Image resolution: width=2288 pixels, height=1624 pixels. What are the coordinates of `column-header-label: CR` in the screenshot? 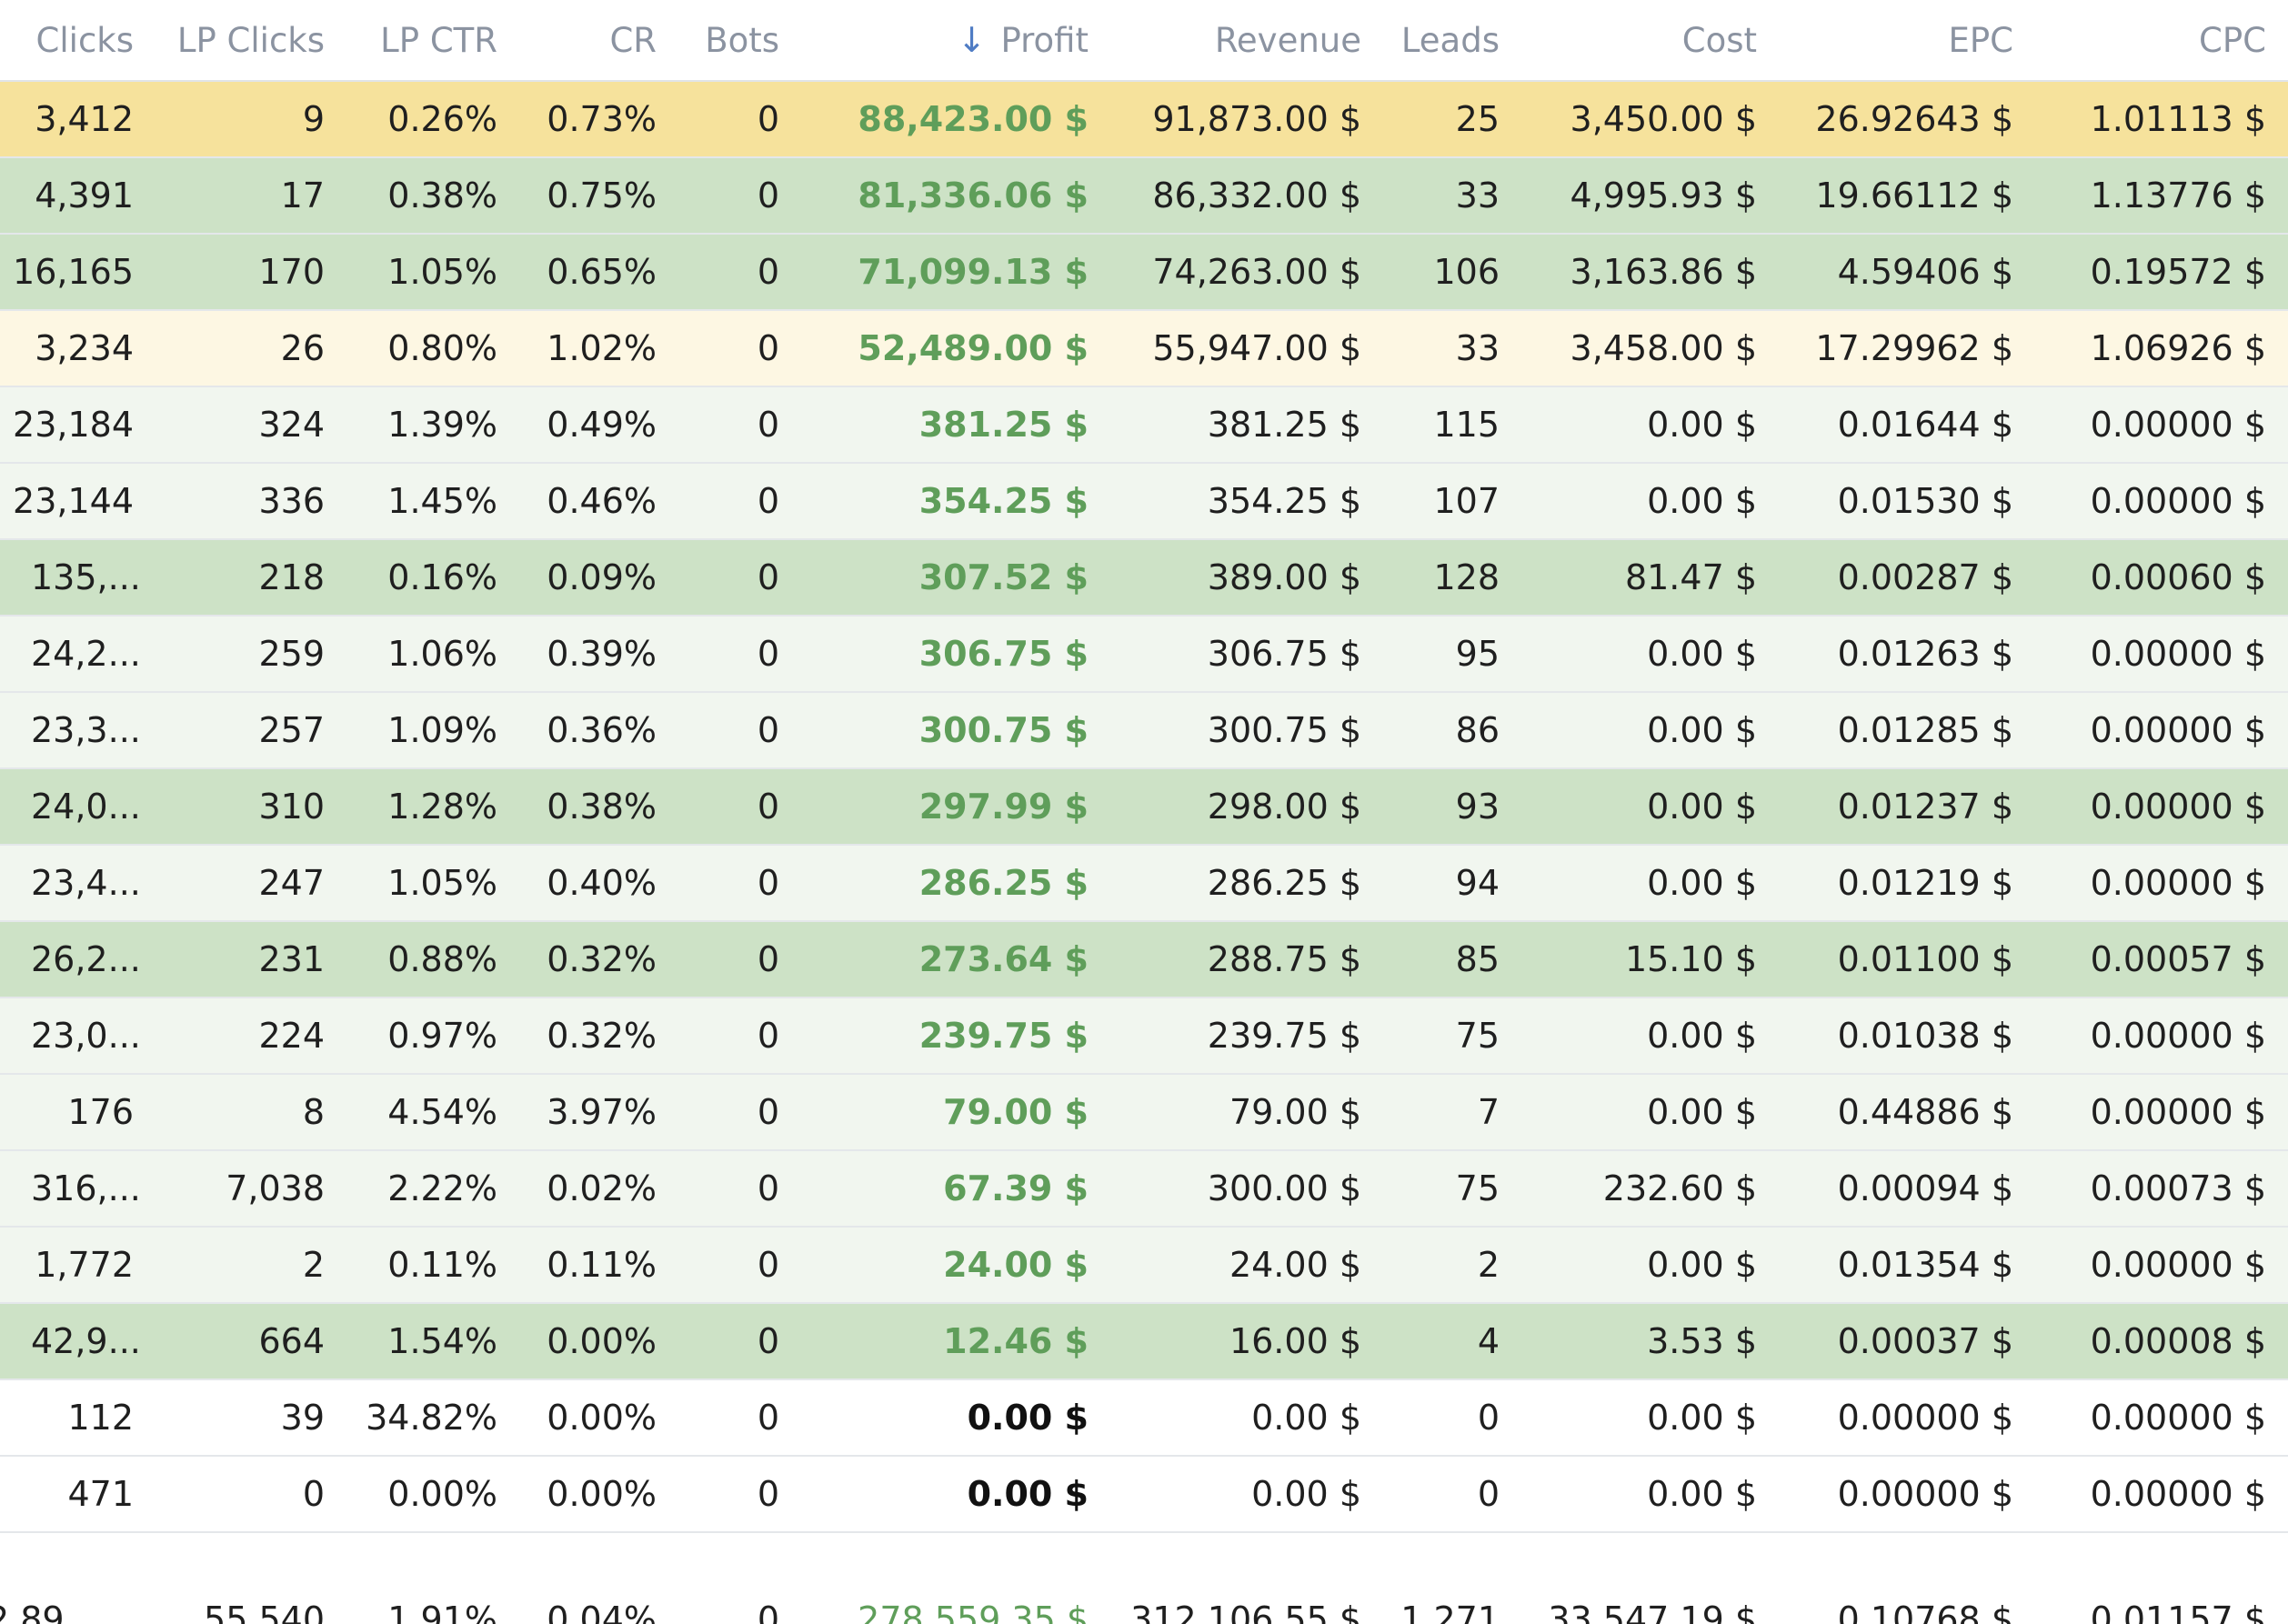 It's located at (633, 40).